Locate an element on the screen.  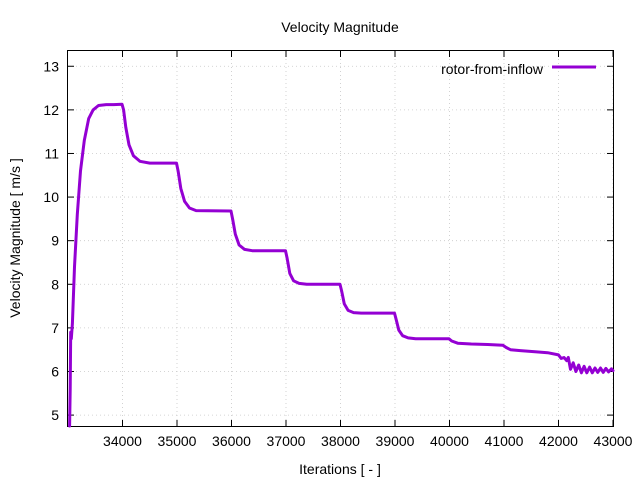
x-tick-label: 41000 is located at coordinates (504, 441).